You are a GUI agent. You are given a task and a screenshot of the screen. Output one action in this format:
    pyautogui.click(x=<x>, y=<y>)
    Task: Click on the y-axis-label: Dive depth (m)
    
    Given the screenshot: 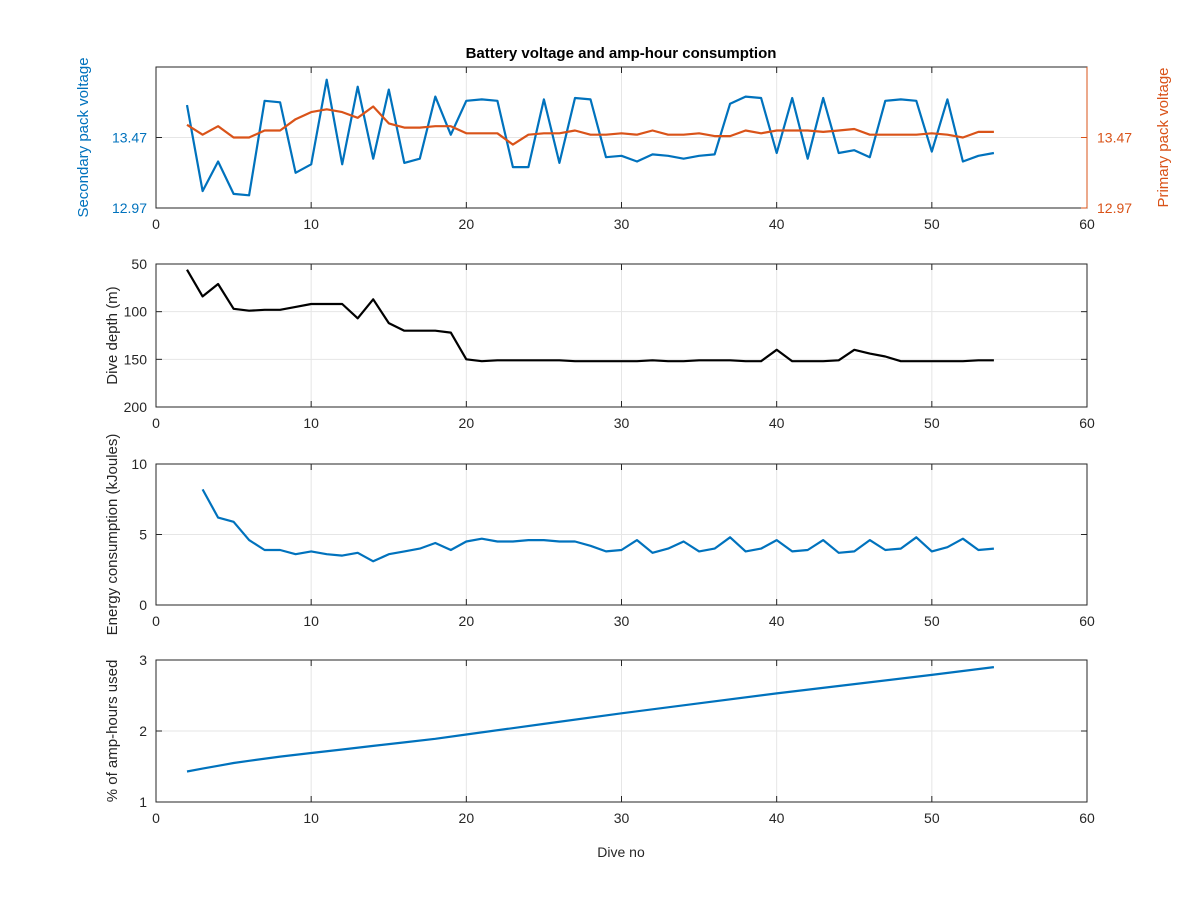 What is the action you would take?
    pyautogui.click(x=112, y=335)
    